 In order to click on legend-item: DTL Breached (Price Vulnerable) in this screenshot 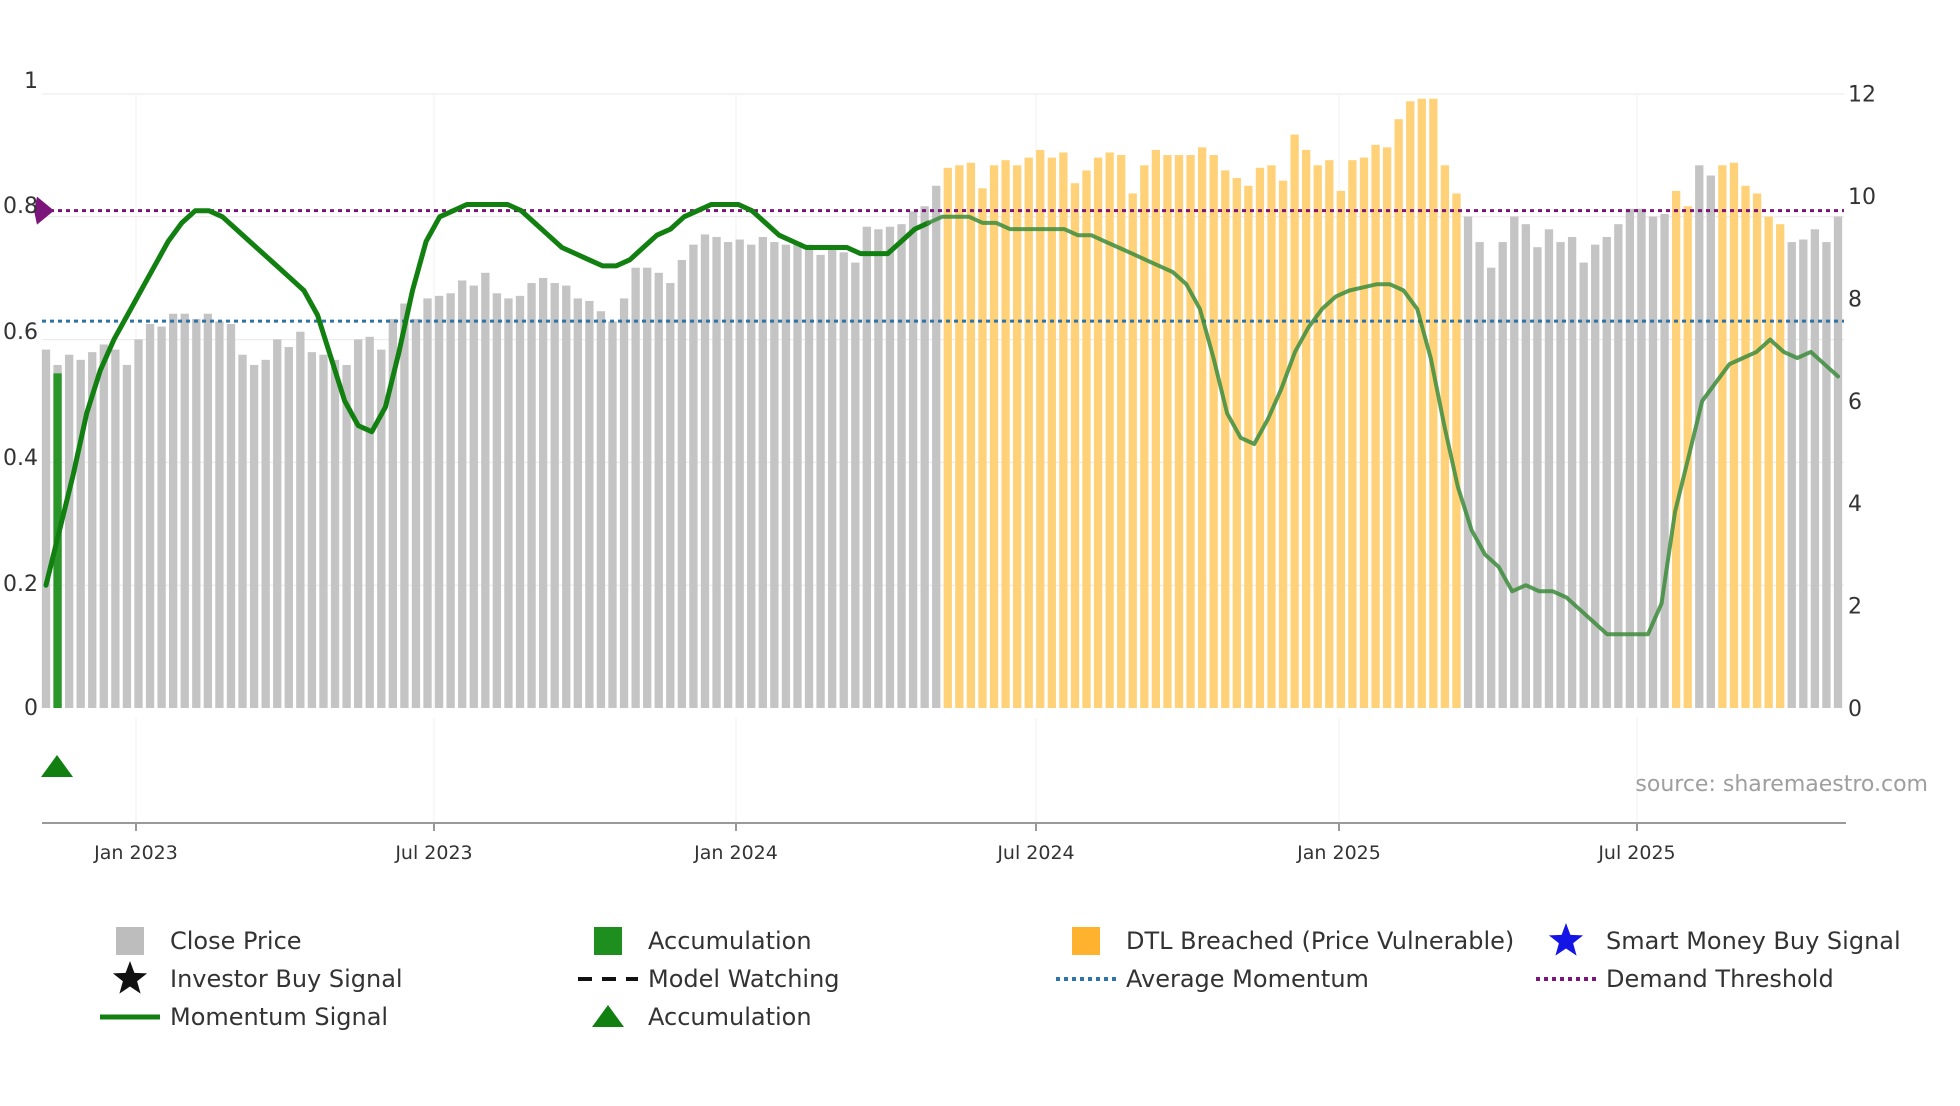, I will do `click(1293, 941)`.